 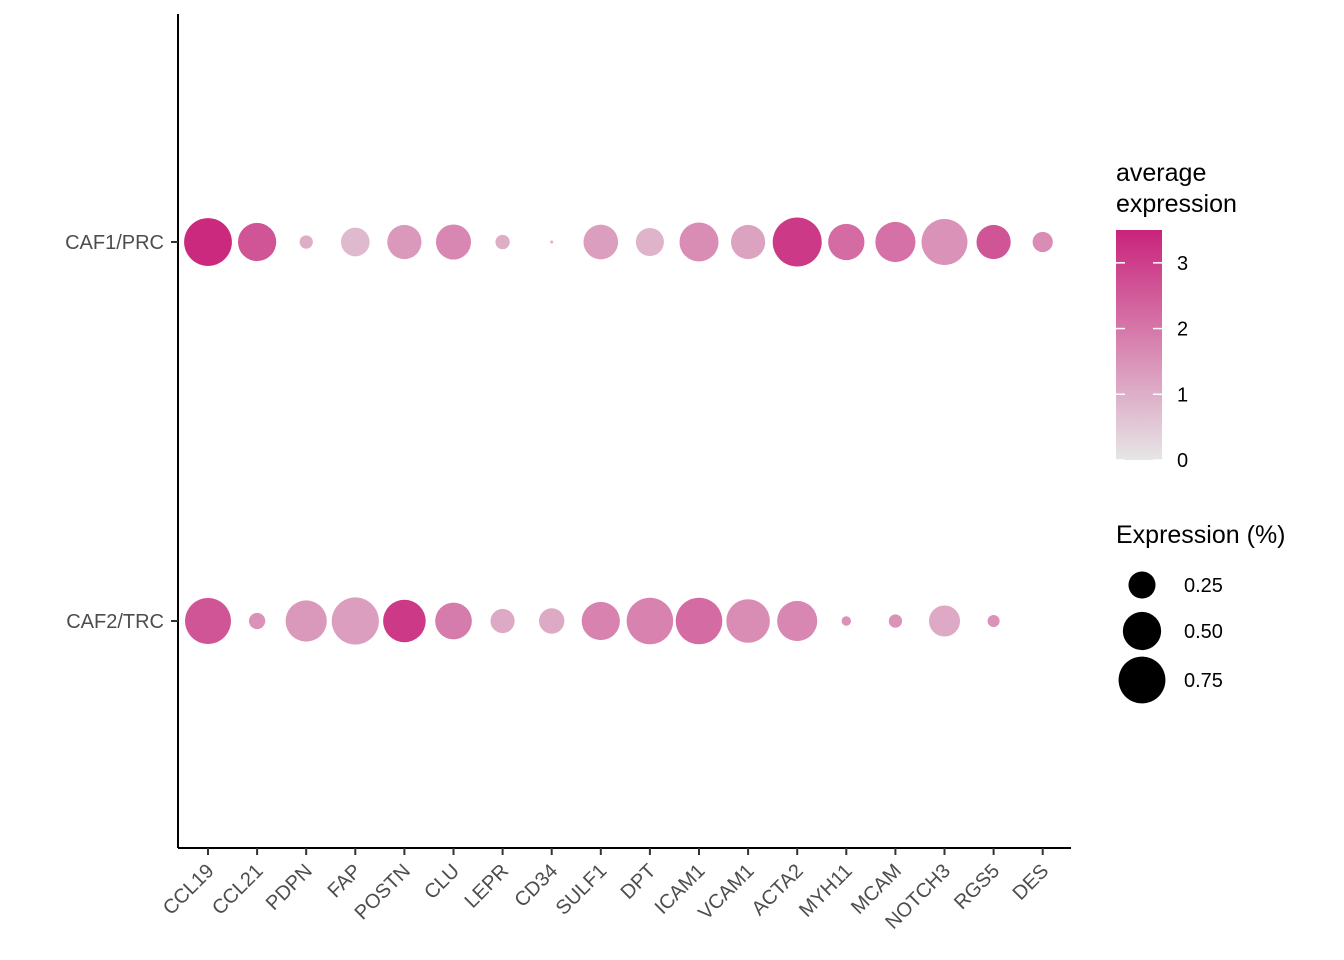 I want to click on dot-dpt-caf1, so click(x=649, y=242).